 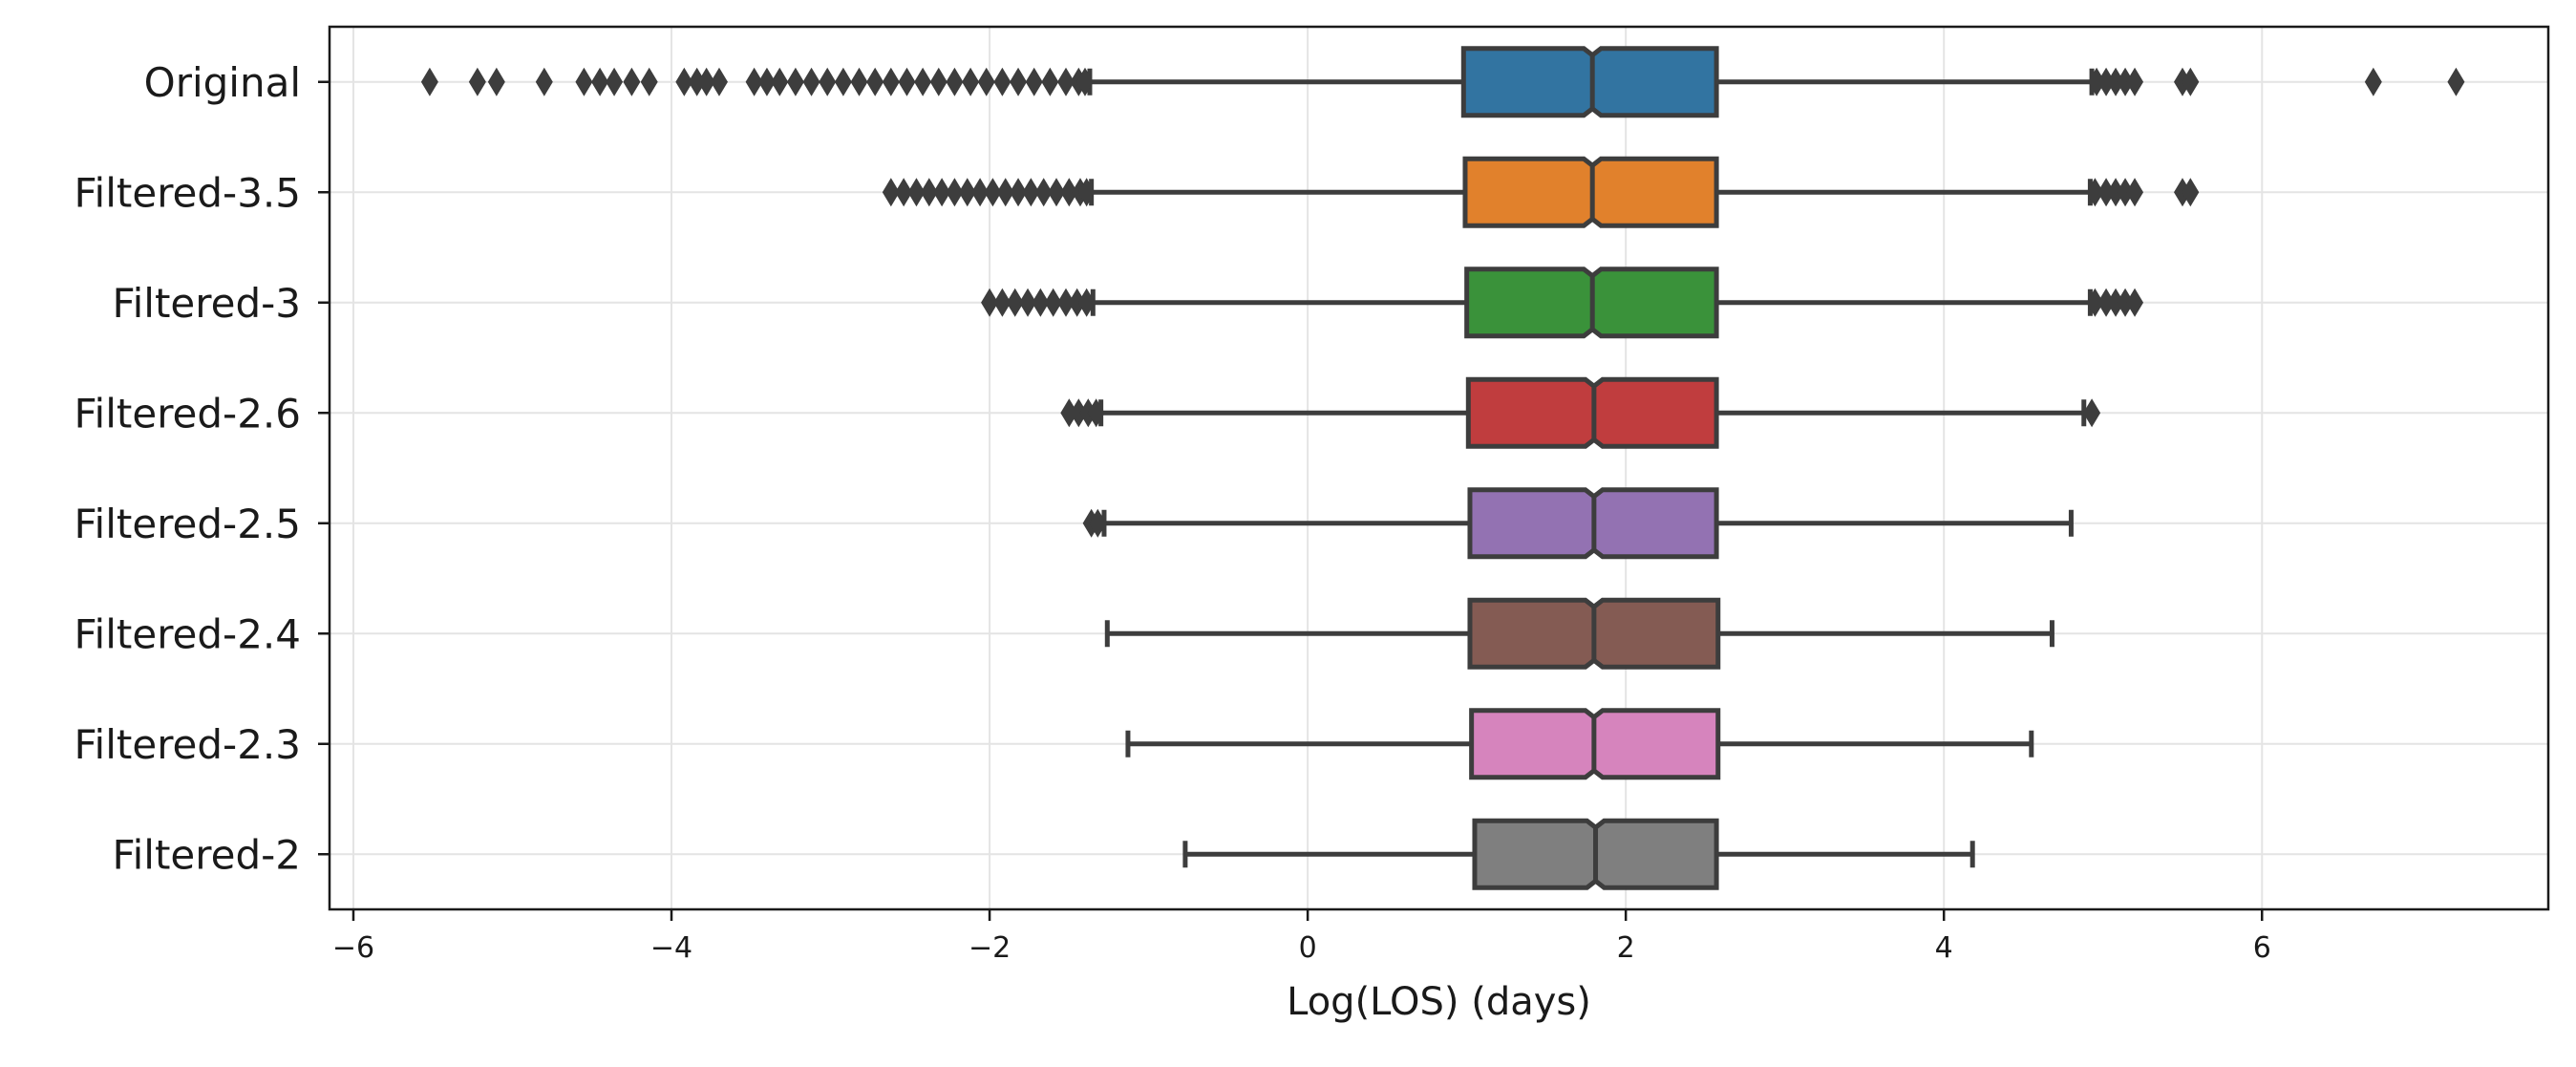 What do you see at coordinates (671, 948) in the screenshot?
I see `x-tick-label: −4` at bounding box center [671, 948].